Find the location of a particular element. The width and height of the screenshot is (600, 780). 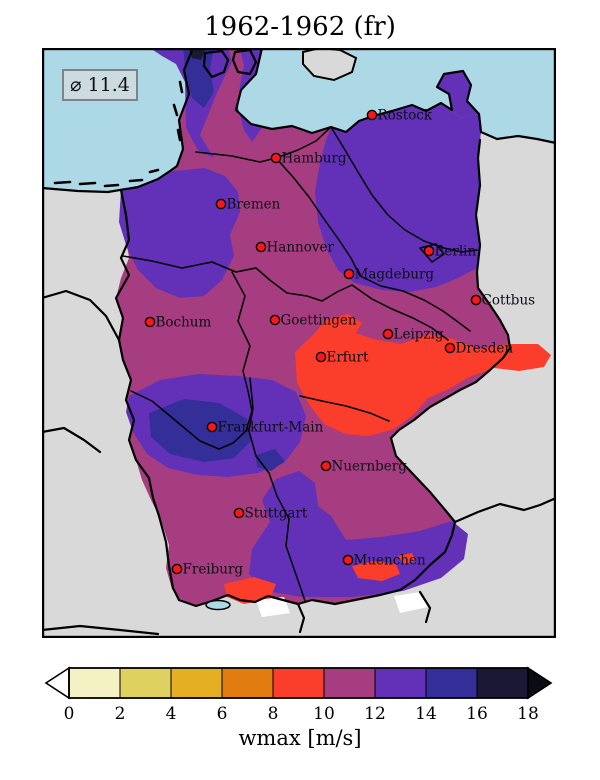

colorbar-over-arrow is located at coordinates (540, 683).